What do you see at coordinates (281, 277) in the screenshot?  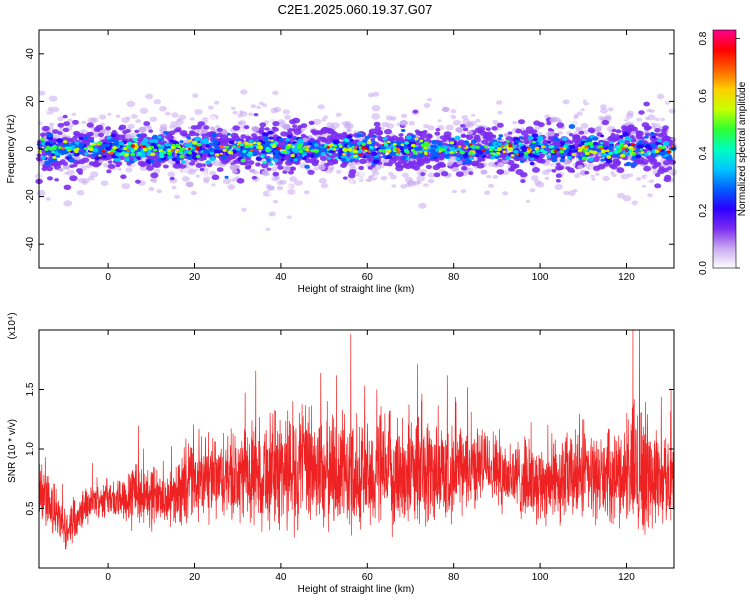 I see `spectrogram-x-tick-label: 40` at bounding box center [281, 277].